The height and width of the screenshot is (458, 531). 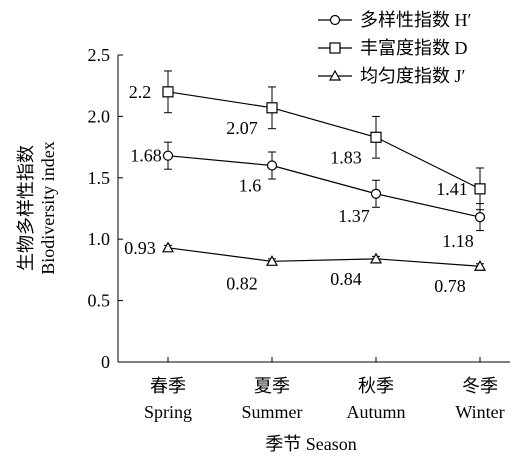 I want to click on data-label: 0.84, so click(x=346, y=279).